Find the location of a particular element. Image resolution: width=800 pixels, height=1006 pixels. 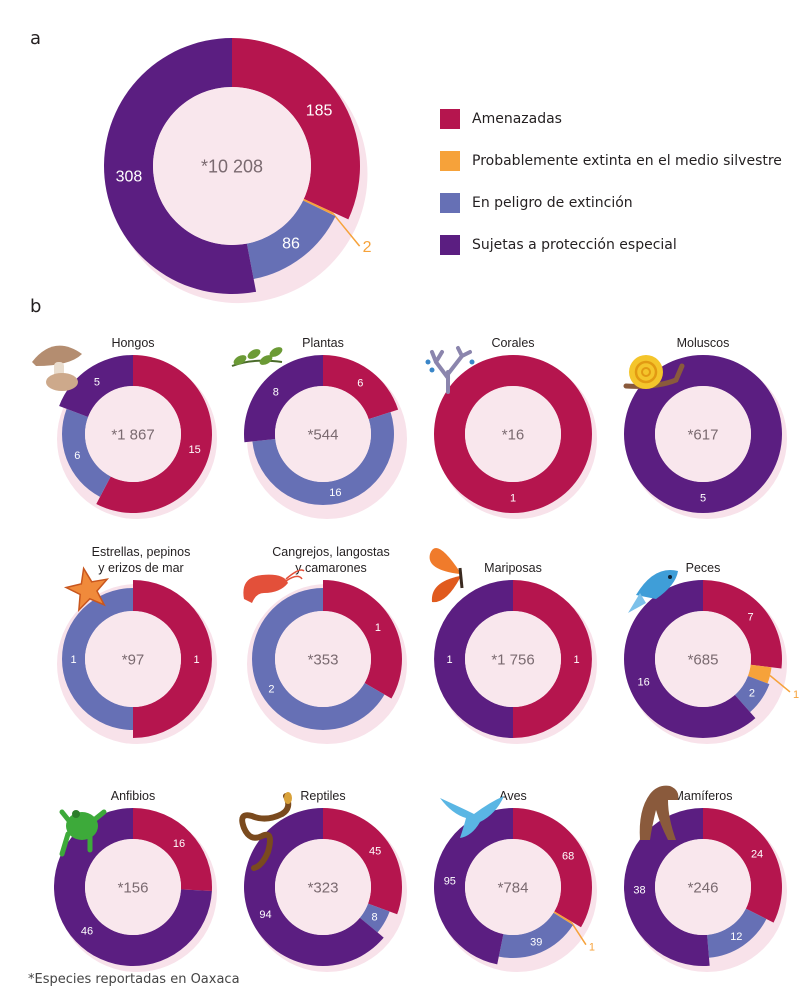

butterfly-body is located at coordinates (461, 578).